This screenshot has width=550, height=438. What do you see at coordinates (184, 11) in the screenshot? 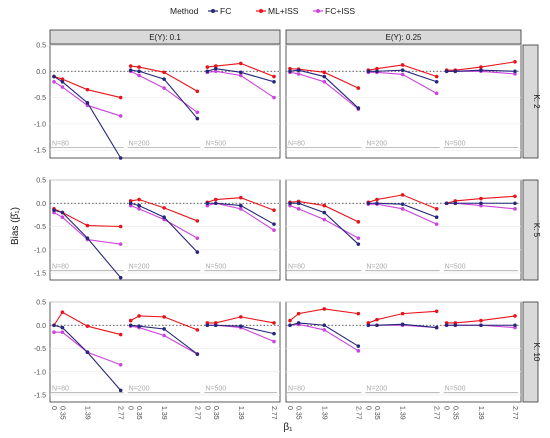
I see `legend-title: Method` at bounding box center [184, 11].